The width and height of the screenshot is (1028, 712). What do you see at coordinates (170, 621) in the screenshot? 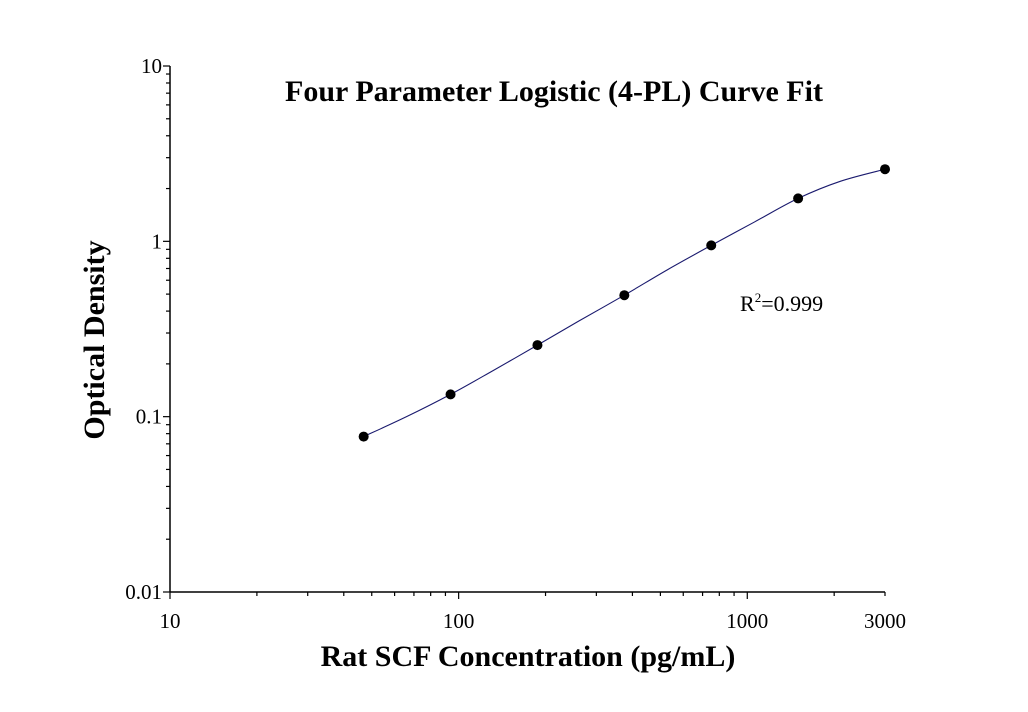
I see `x-tick-label: 10` at bounding box center [170, 621].